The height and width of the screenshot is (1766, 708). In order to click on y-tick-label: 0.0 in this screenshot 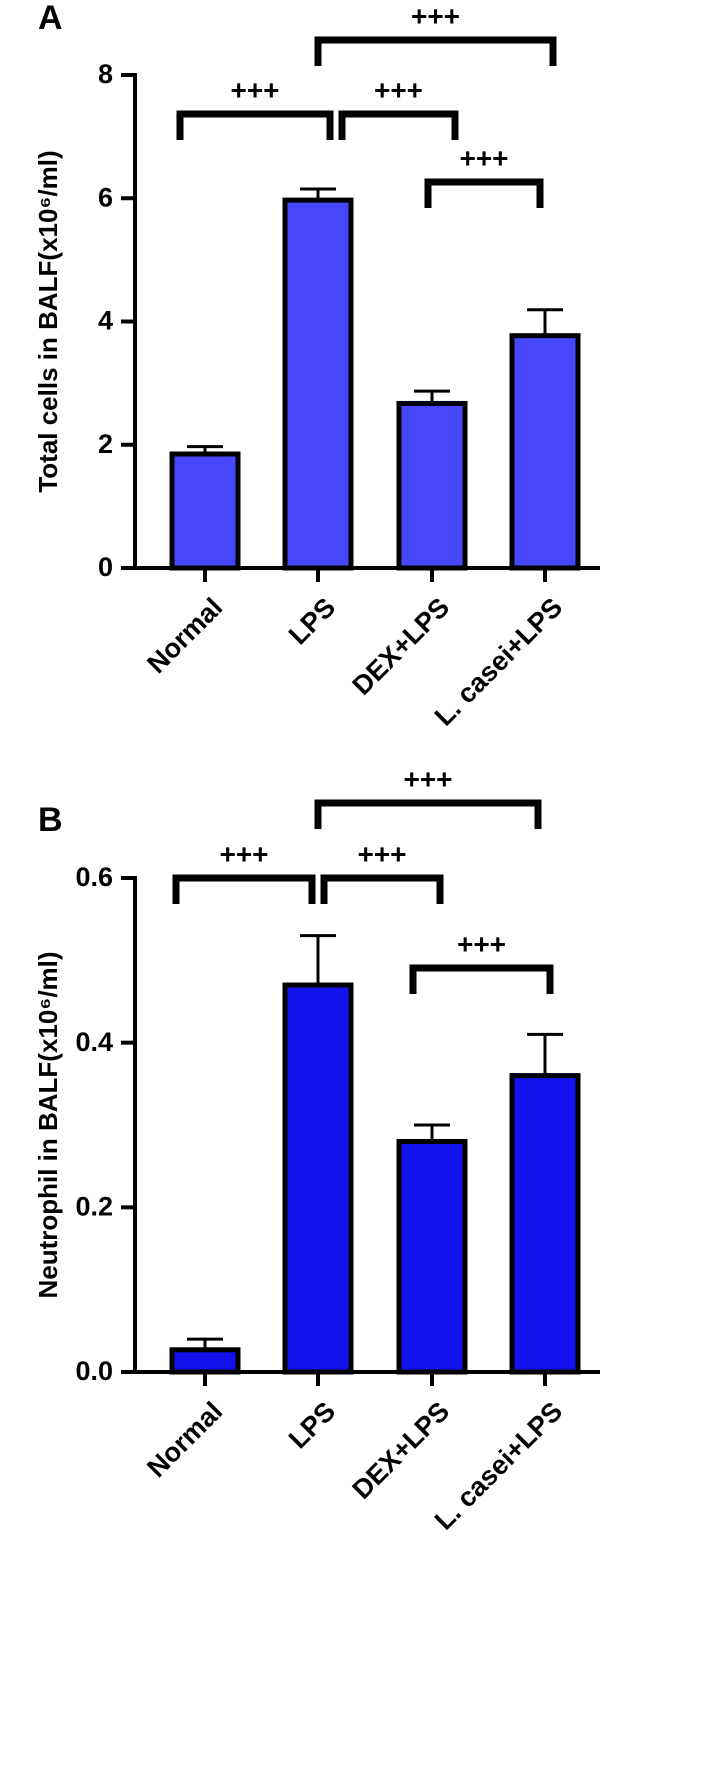, I will do `click(94, 1371)`.